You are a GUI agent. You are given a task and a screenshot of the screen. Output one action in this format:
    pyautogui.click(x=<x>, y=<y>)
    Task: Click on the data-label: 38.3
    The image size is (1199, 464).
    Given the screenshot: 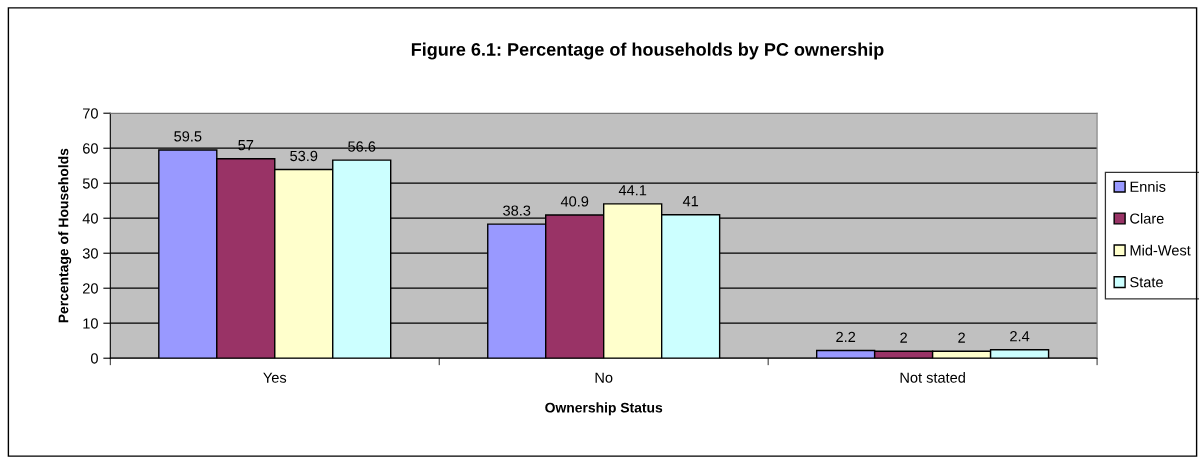 What is the action you would take?
    pyautogui.click(x=517, y=210)
    